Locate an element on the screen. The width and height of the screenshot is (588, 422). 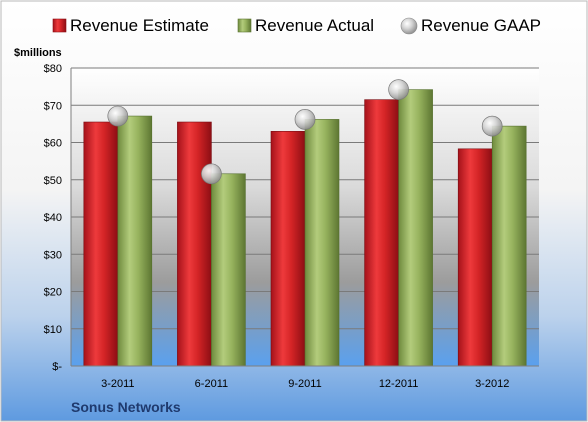
y-tick-label: $50 is located at coordinates (53, 181).